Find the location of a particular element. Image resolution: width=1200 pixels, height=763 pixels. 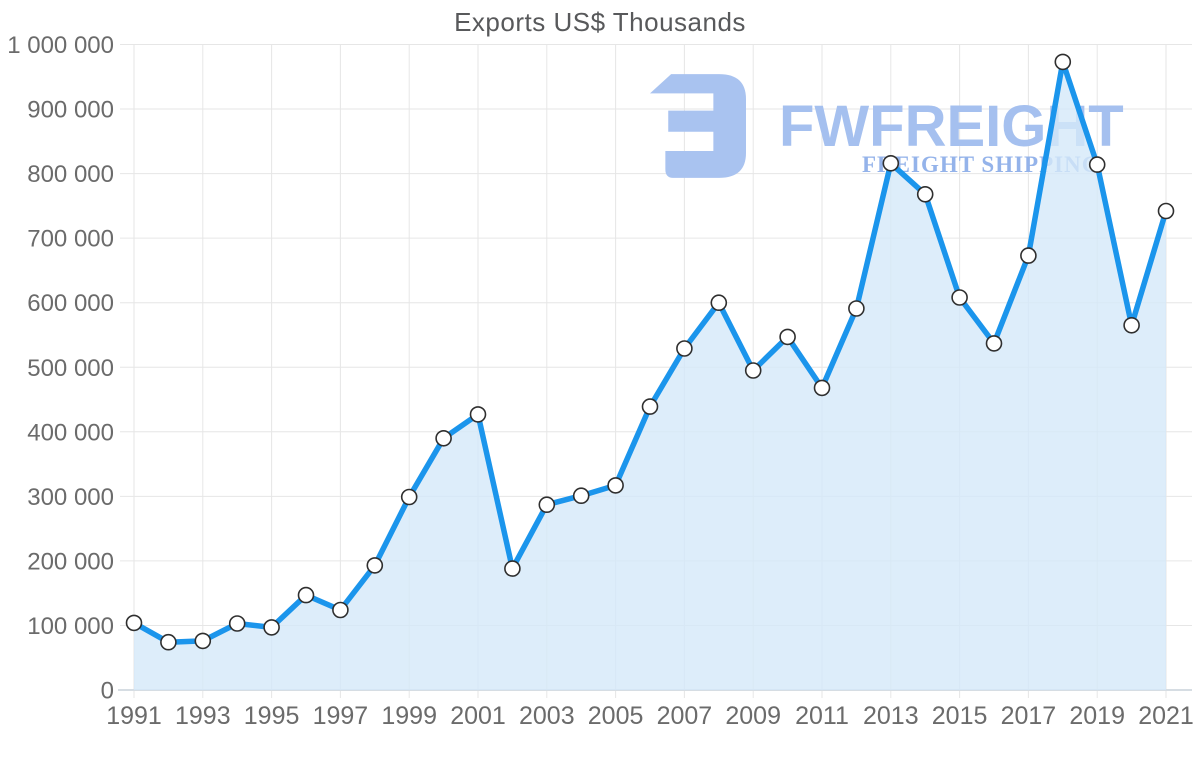

chart-title: Exports US$ Thousands is located at coordinates (600, 22).